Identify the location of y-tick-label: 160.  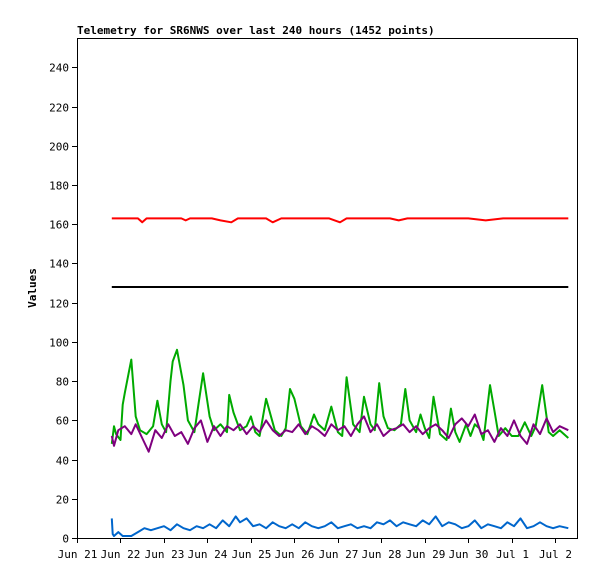
(59, 225).